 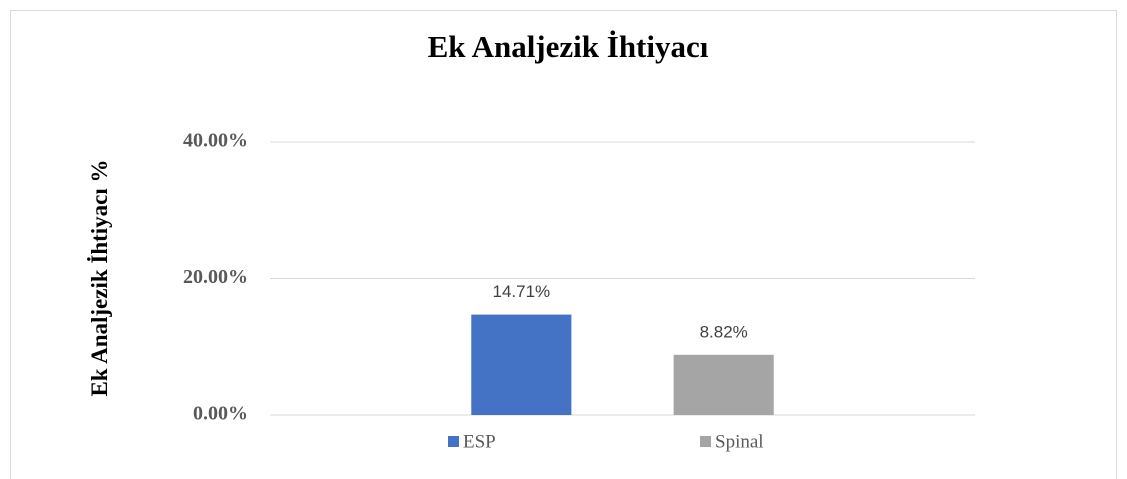 I want to click on y-axis-label: Ek Analjezik İhtiyacı %, so click(x=99, y=278).